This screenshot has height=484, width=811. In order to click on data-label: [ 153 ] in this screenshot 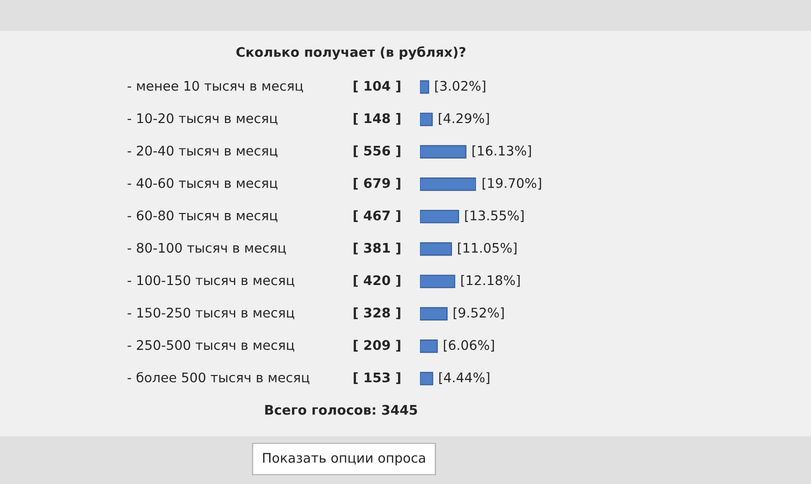, I will do `click(377, 378)`.